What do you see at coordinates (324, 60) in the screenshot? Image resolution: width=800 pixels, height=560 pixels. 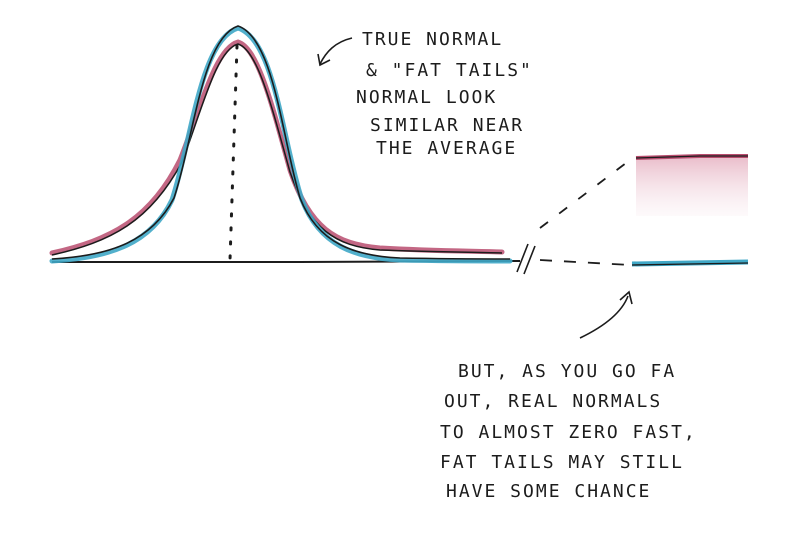 I see `arrow-to-peak-head` at bounding box center [324, 60].